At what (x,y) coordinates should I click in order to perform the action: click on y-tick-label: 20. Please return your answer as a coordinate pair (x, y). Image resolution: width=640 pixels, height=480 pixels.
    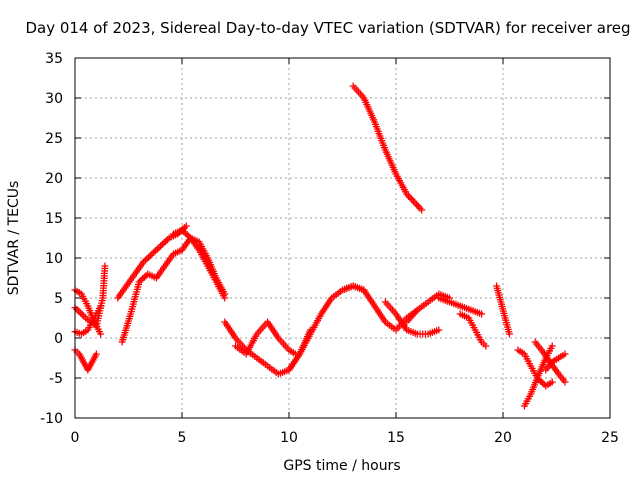
    Looking at the image, I should click on (54, 179).